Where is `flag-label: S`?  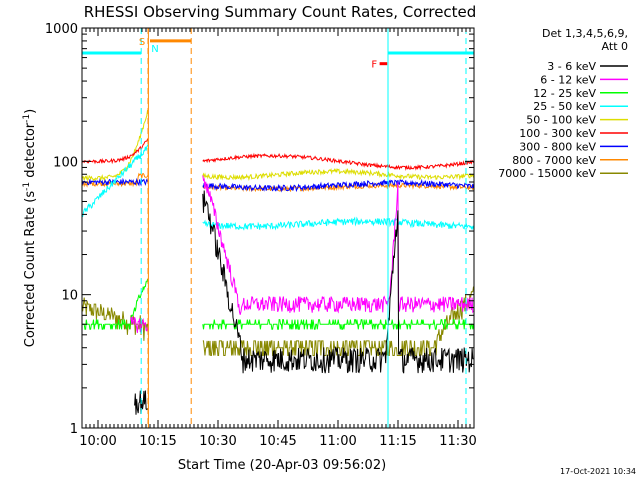 flag-label: S is located at coordinates (142, 42).